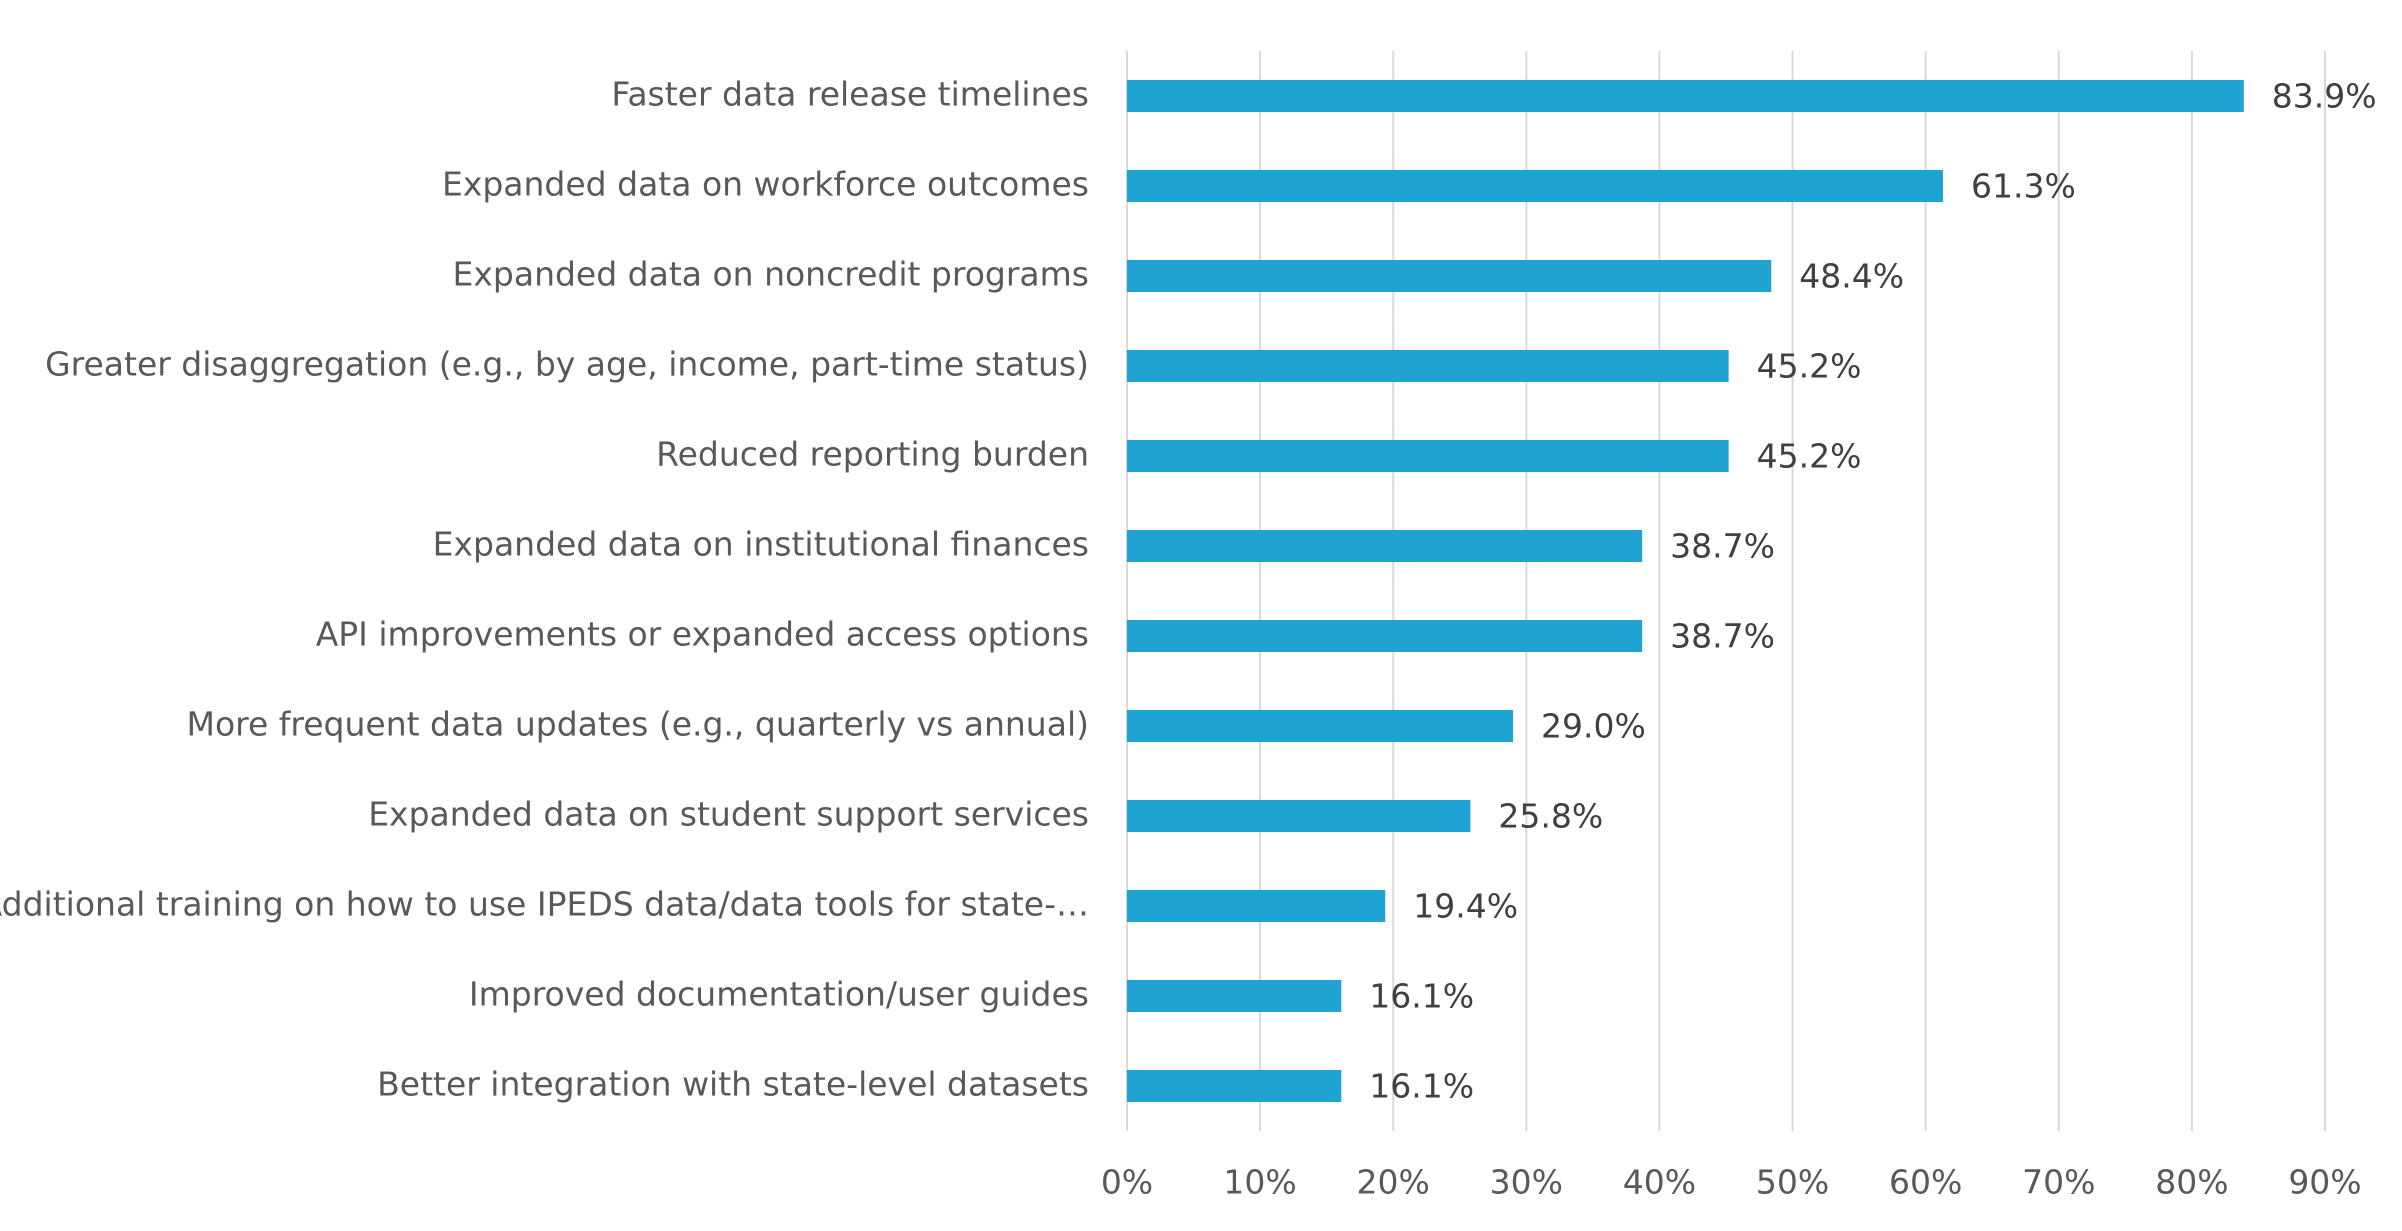 The height and width of the screenshot is (1231, 2402). What do you see at coordinates (2324, 96) in the screenshot?
I see `value-label: 83.9%` at bounding box center [2324, 96].